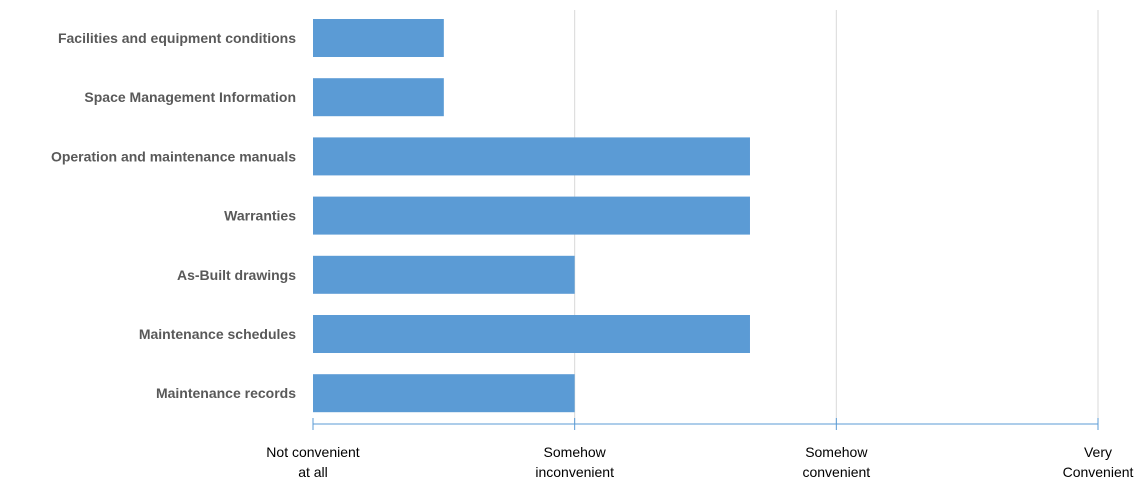 The width and height of the screenshot is (1146, 485). I want to click on x-tick-label: Somehow inconvenient, so click(574, 462).